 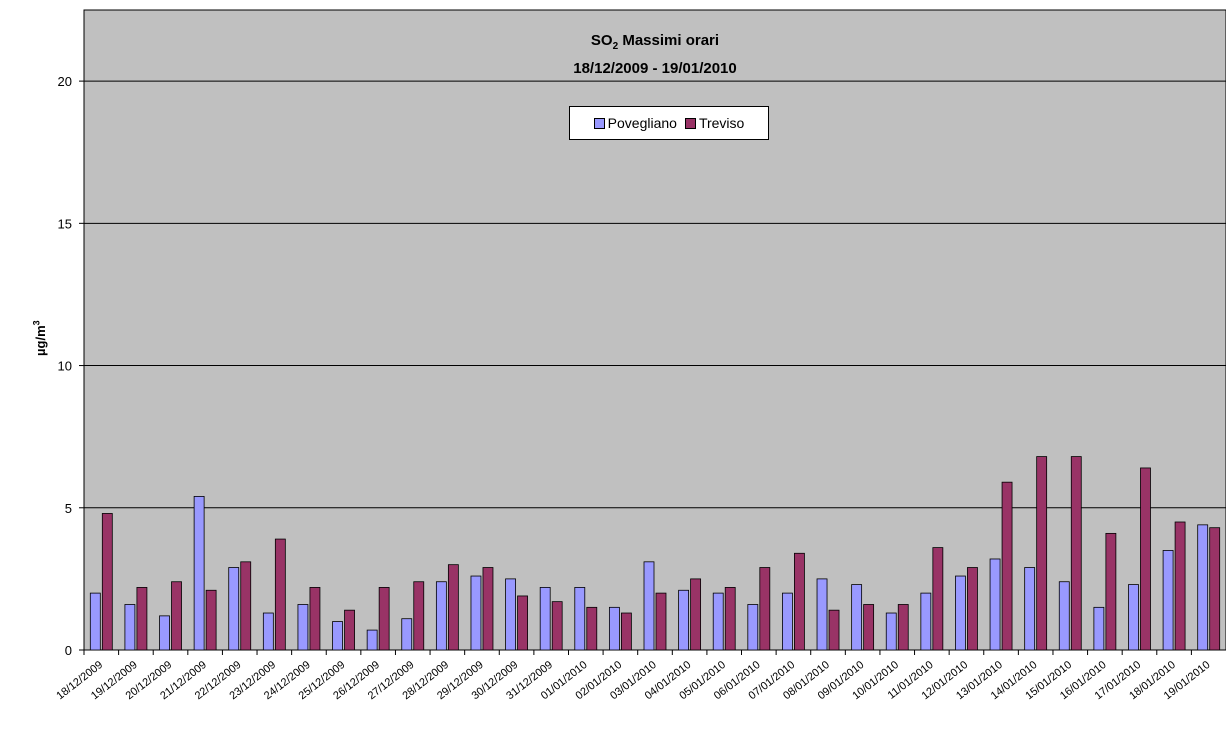 I want to click on y-tick-label: 10, so click(x=65, y=366).